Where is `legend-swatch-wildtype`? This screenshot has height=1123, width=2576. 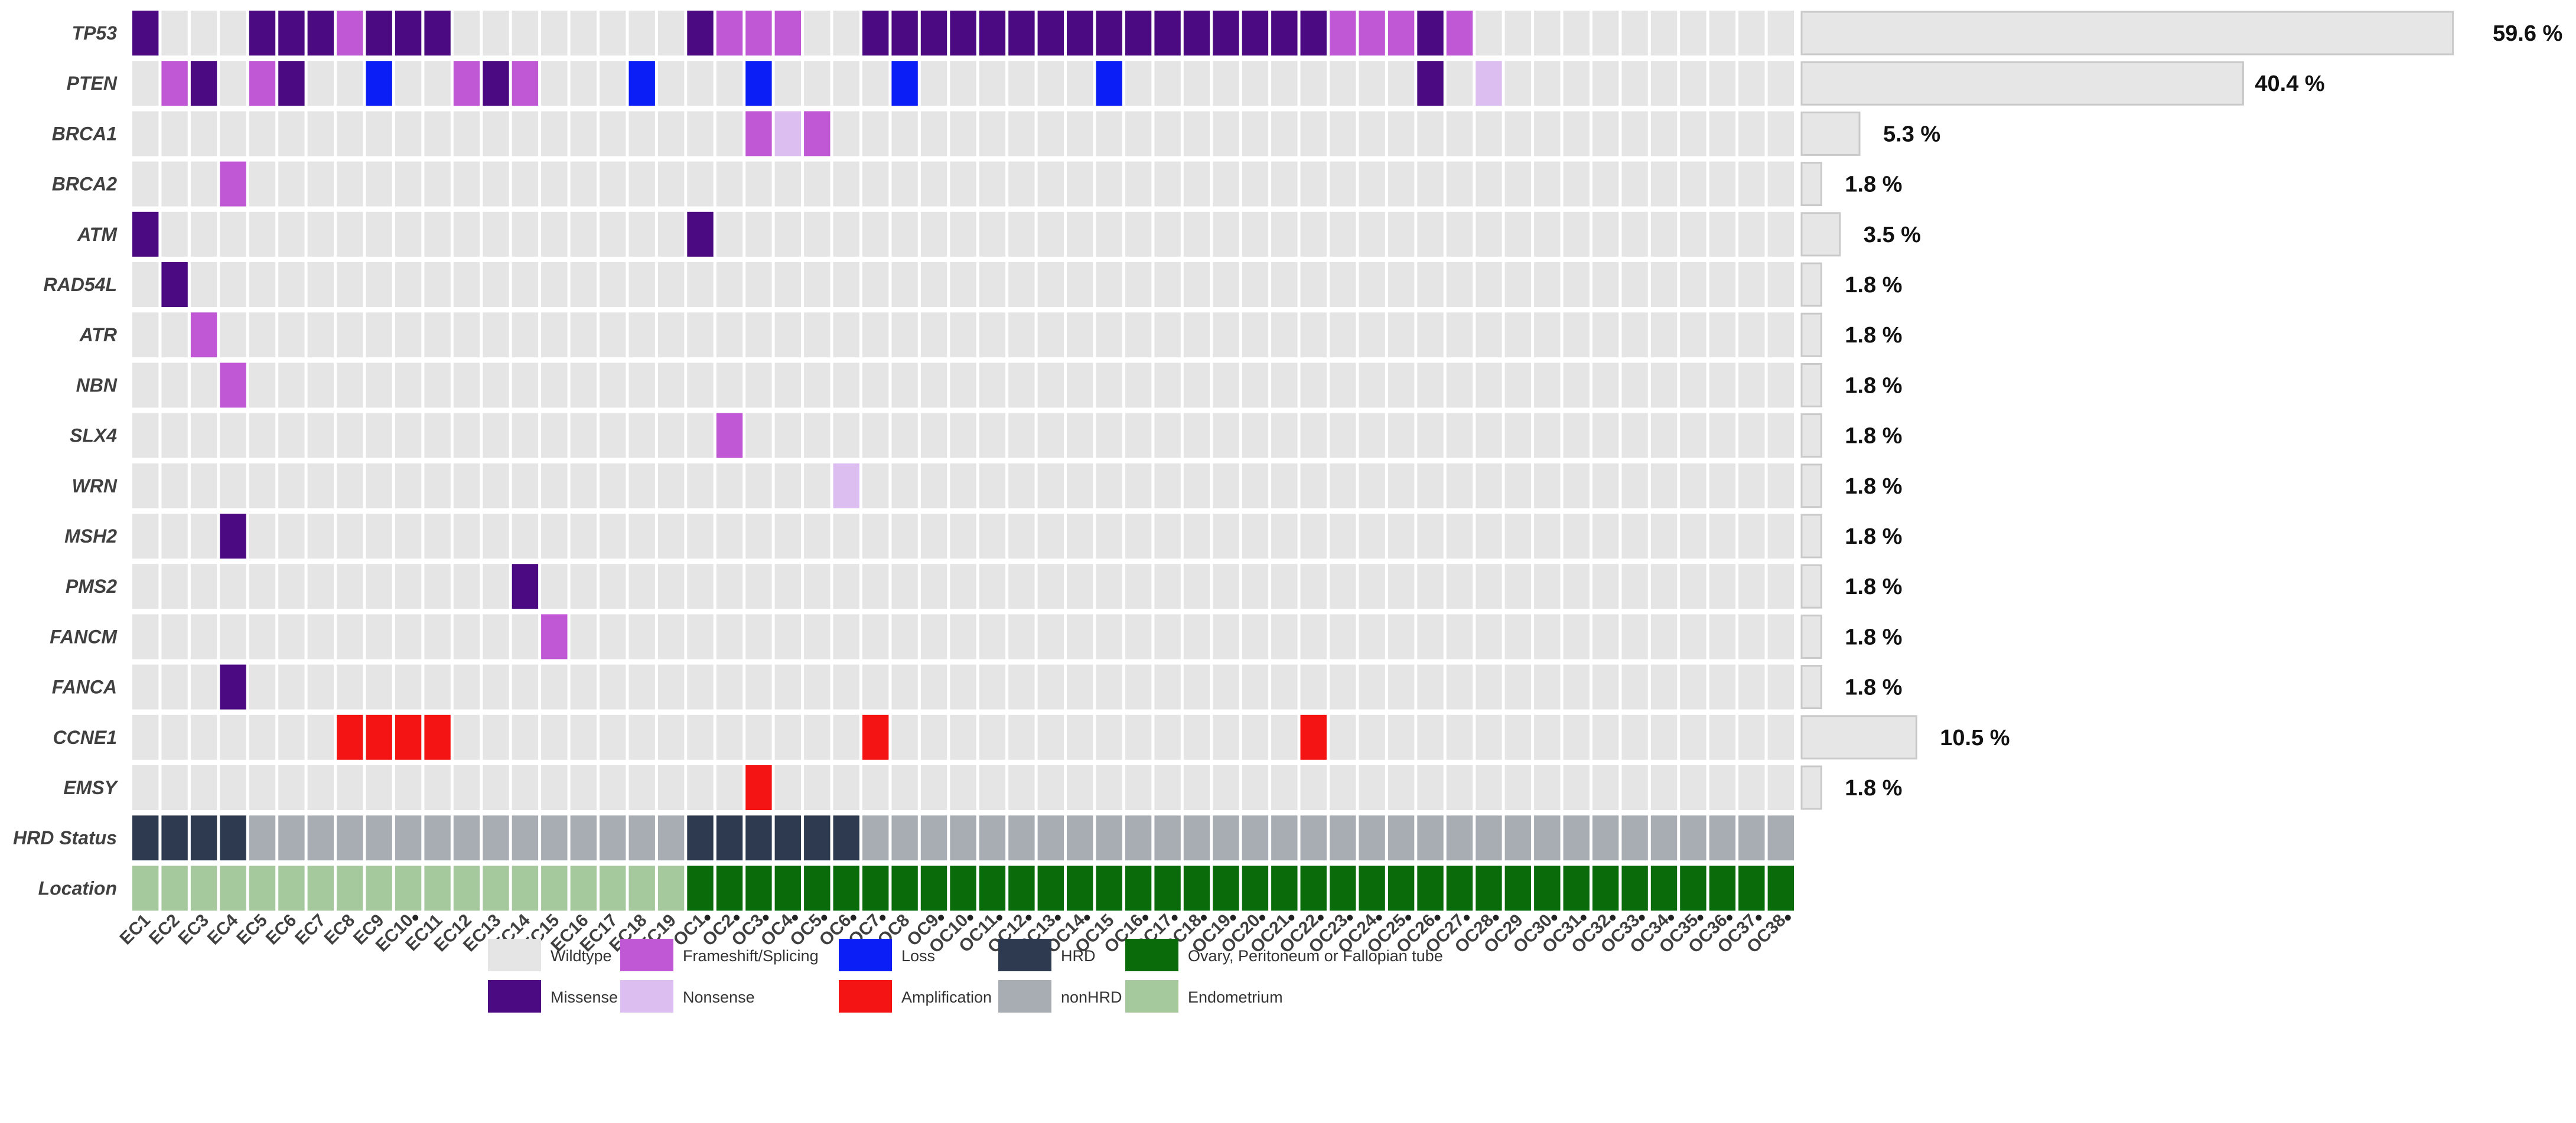
legend-swatch-wildtype is located at coordinates (514, 955).